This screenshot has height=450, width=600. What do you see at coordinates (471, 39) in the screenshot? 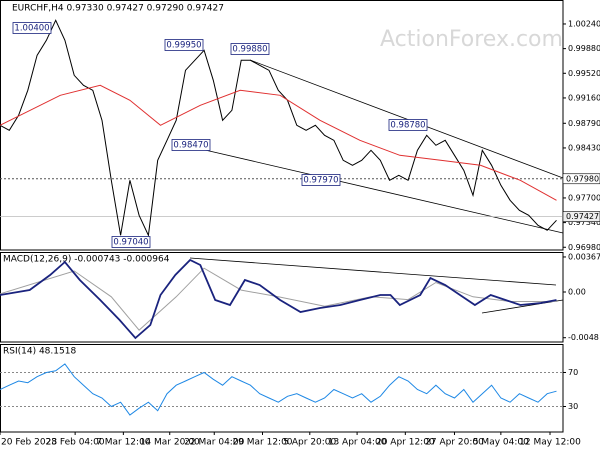
I see `watermark: ActionForex.com` at bounding box center [471, 39].